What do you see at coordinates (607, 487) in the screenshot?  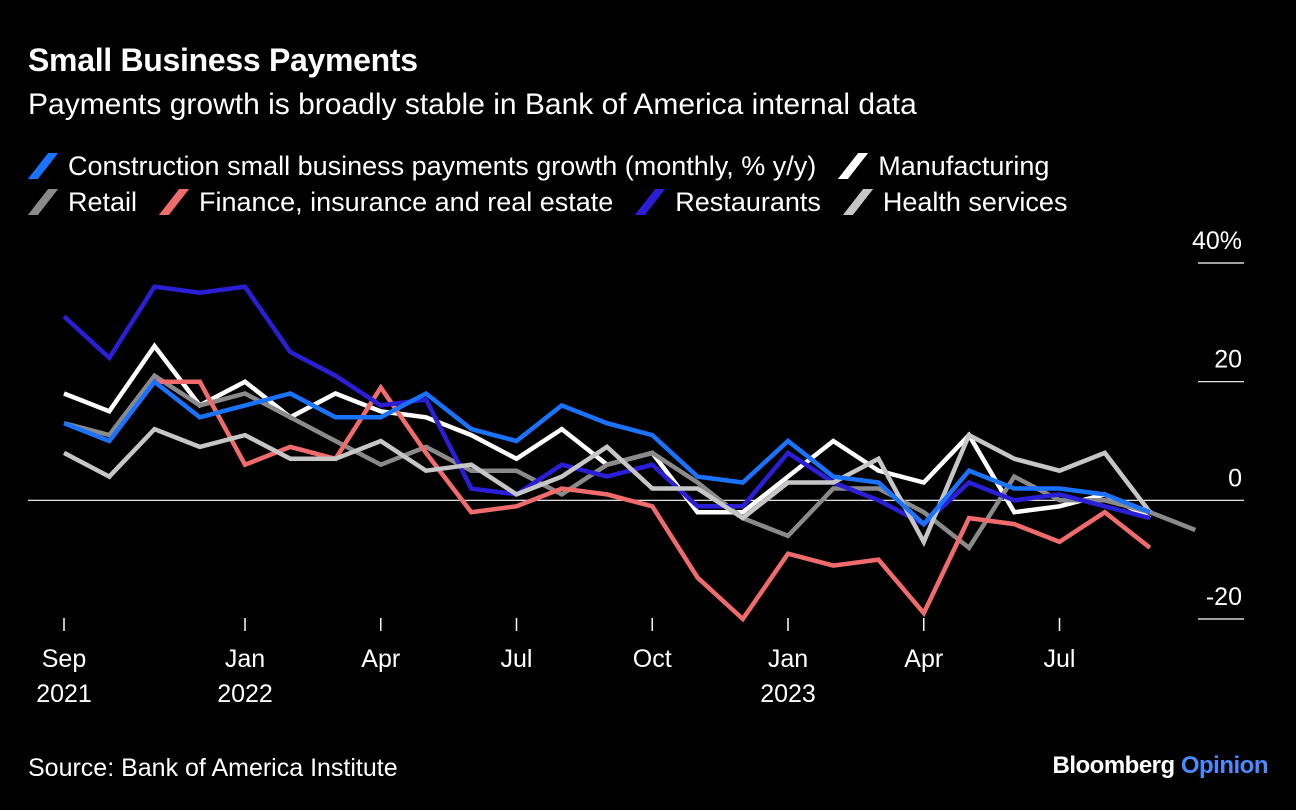 I see `series-line-health` at bounding box center [607, 487].